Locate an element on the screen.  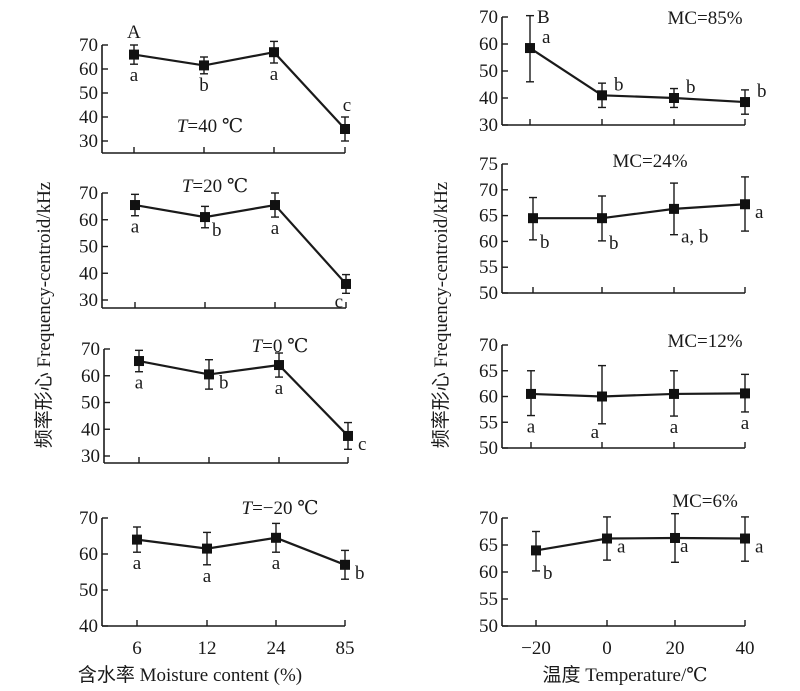
chart-panel-1: 30 40 50 60 70 a b a c T=40 ℃ is located at coordinates (215, 94).